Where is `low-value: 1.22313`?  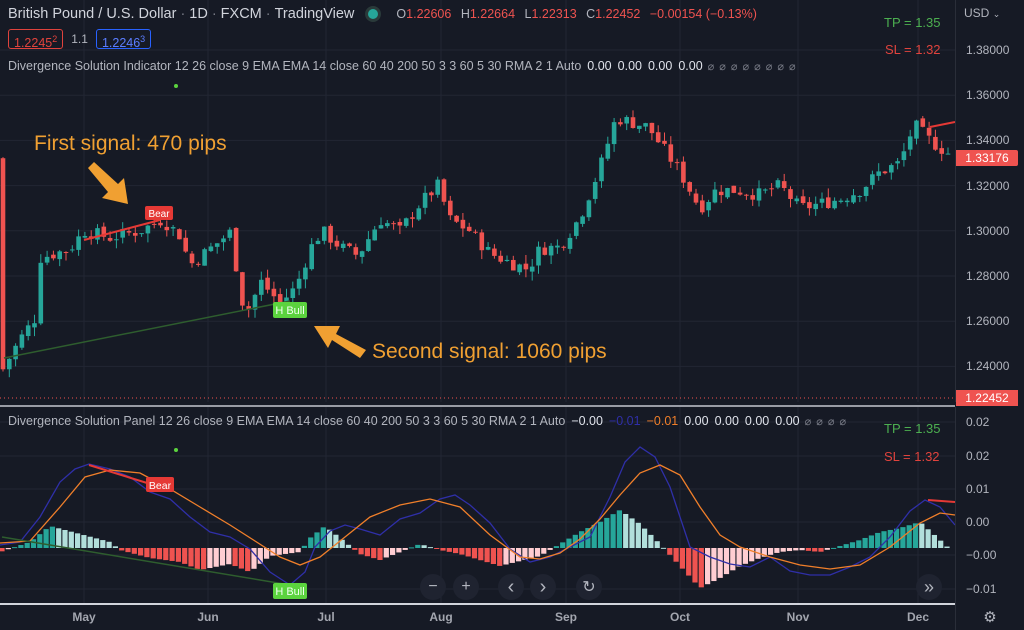 low-value: 1.22313 is located at coordinates (554, 14).